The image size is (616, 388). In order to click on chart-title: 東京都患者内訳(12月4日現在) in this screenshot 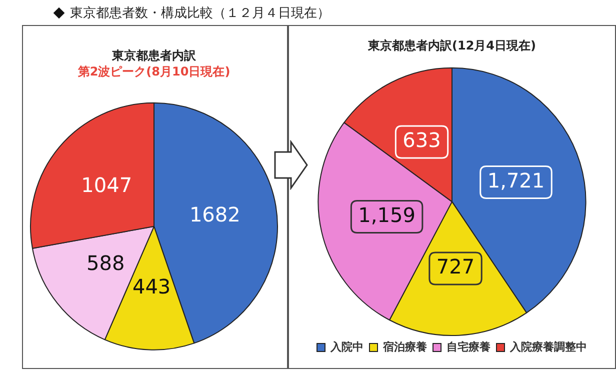, I will do `click(451, 45)`.